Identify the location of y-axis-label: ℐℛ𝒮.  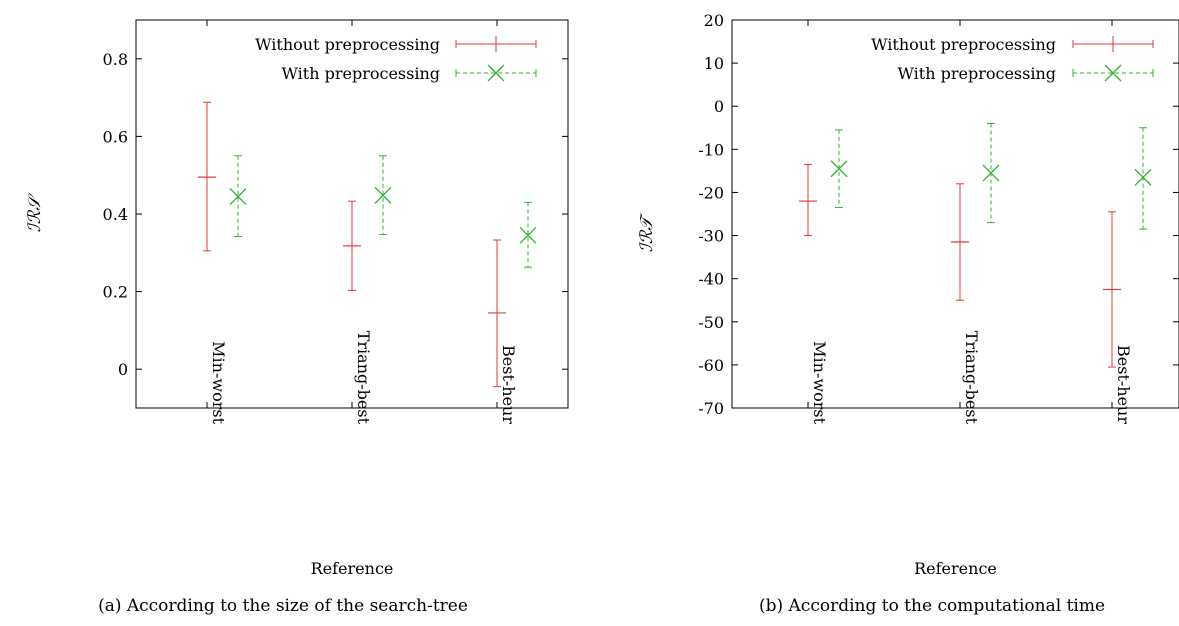
(35, 213).